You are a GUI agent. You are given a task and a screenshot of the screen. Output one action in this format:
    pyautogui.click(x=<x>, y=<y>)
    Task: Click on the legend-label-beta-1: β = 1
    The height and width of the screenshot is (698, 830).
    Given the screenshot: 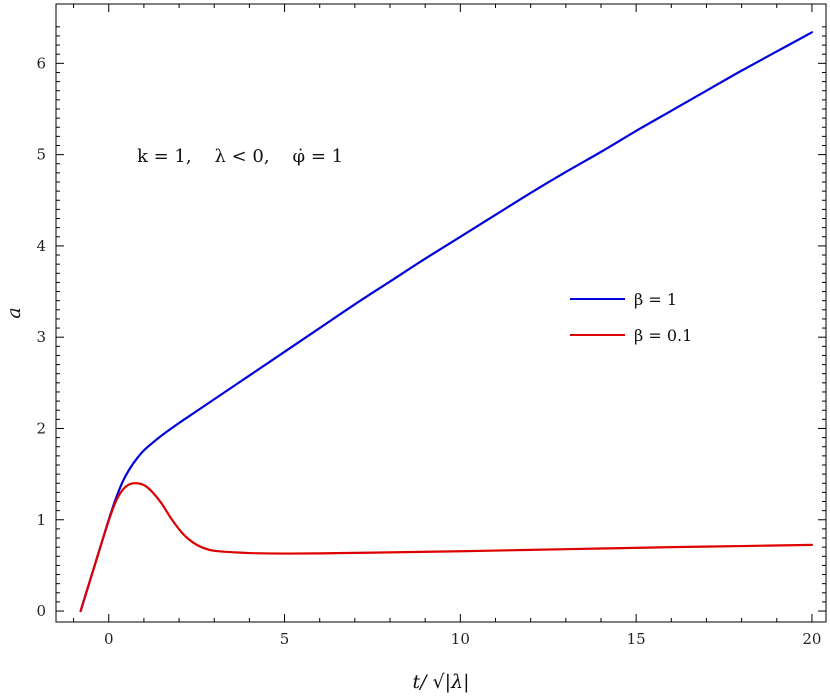 What is the action you would take?
    pyautogui.click(x=655, y=299)
    